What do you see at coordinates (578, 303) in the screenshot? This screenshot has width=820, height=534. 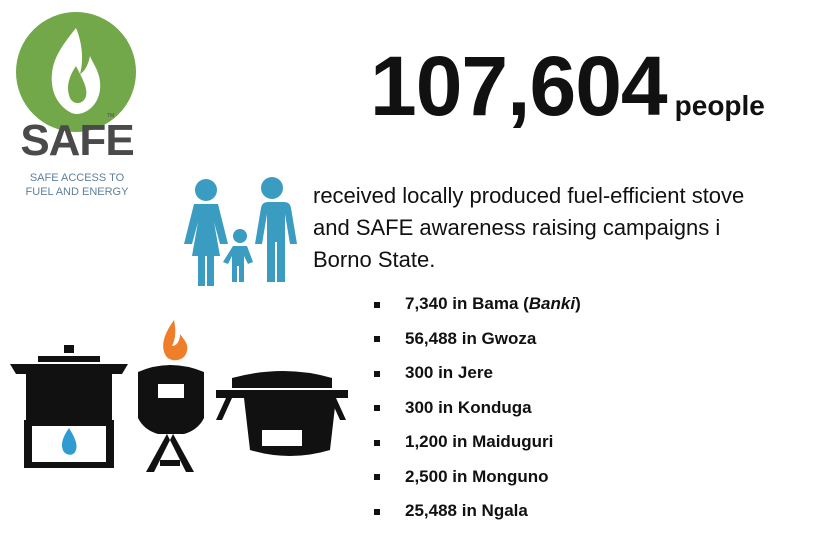 I see `list-suffix: )` at bounding box center [578, 303].